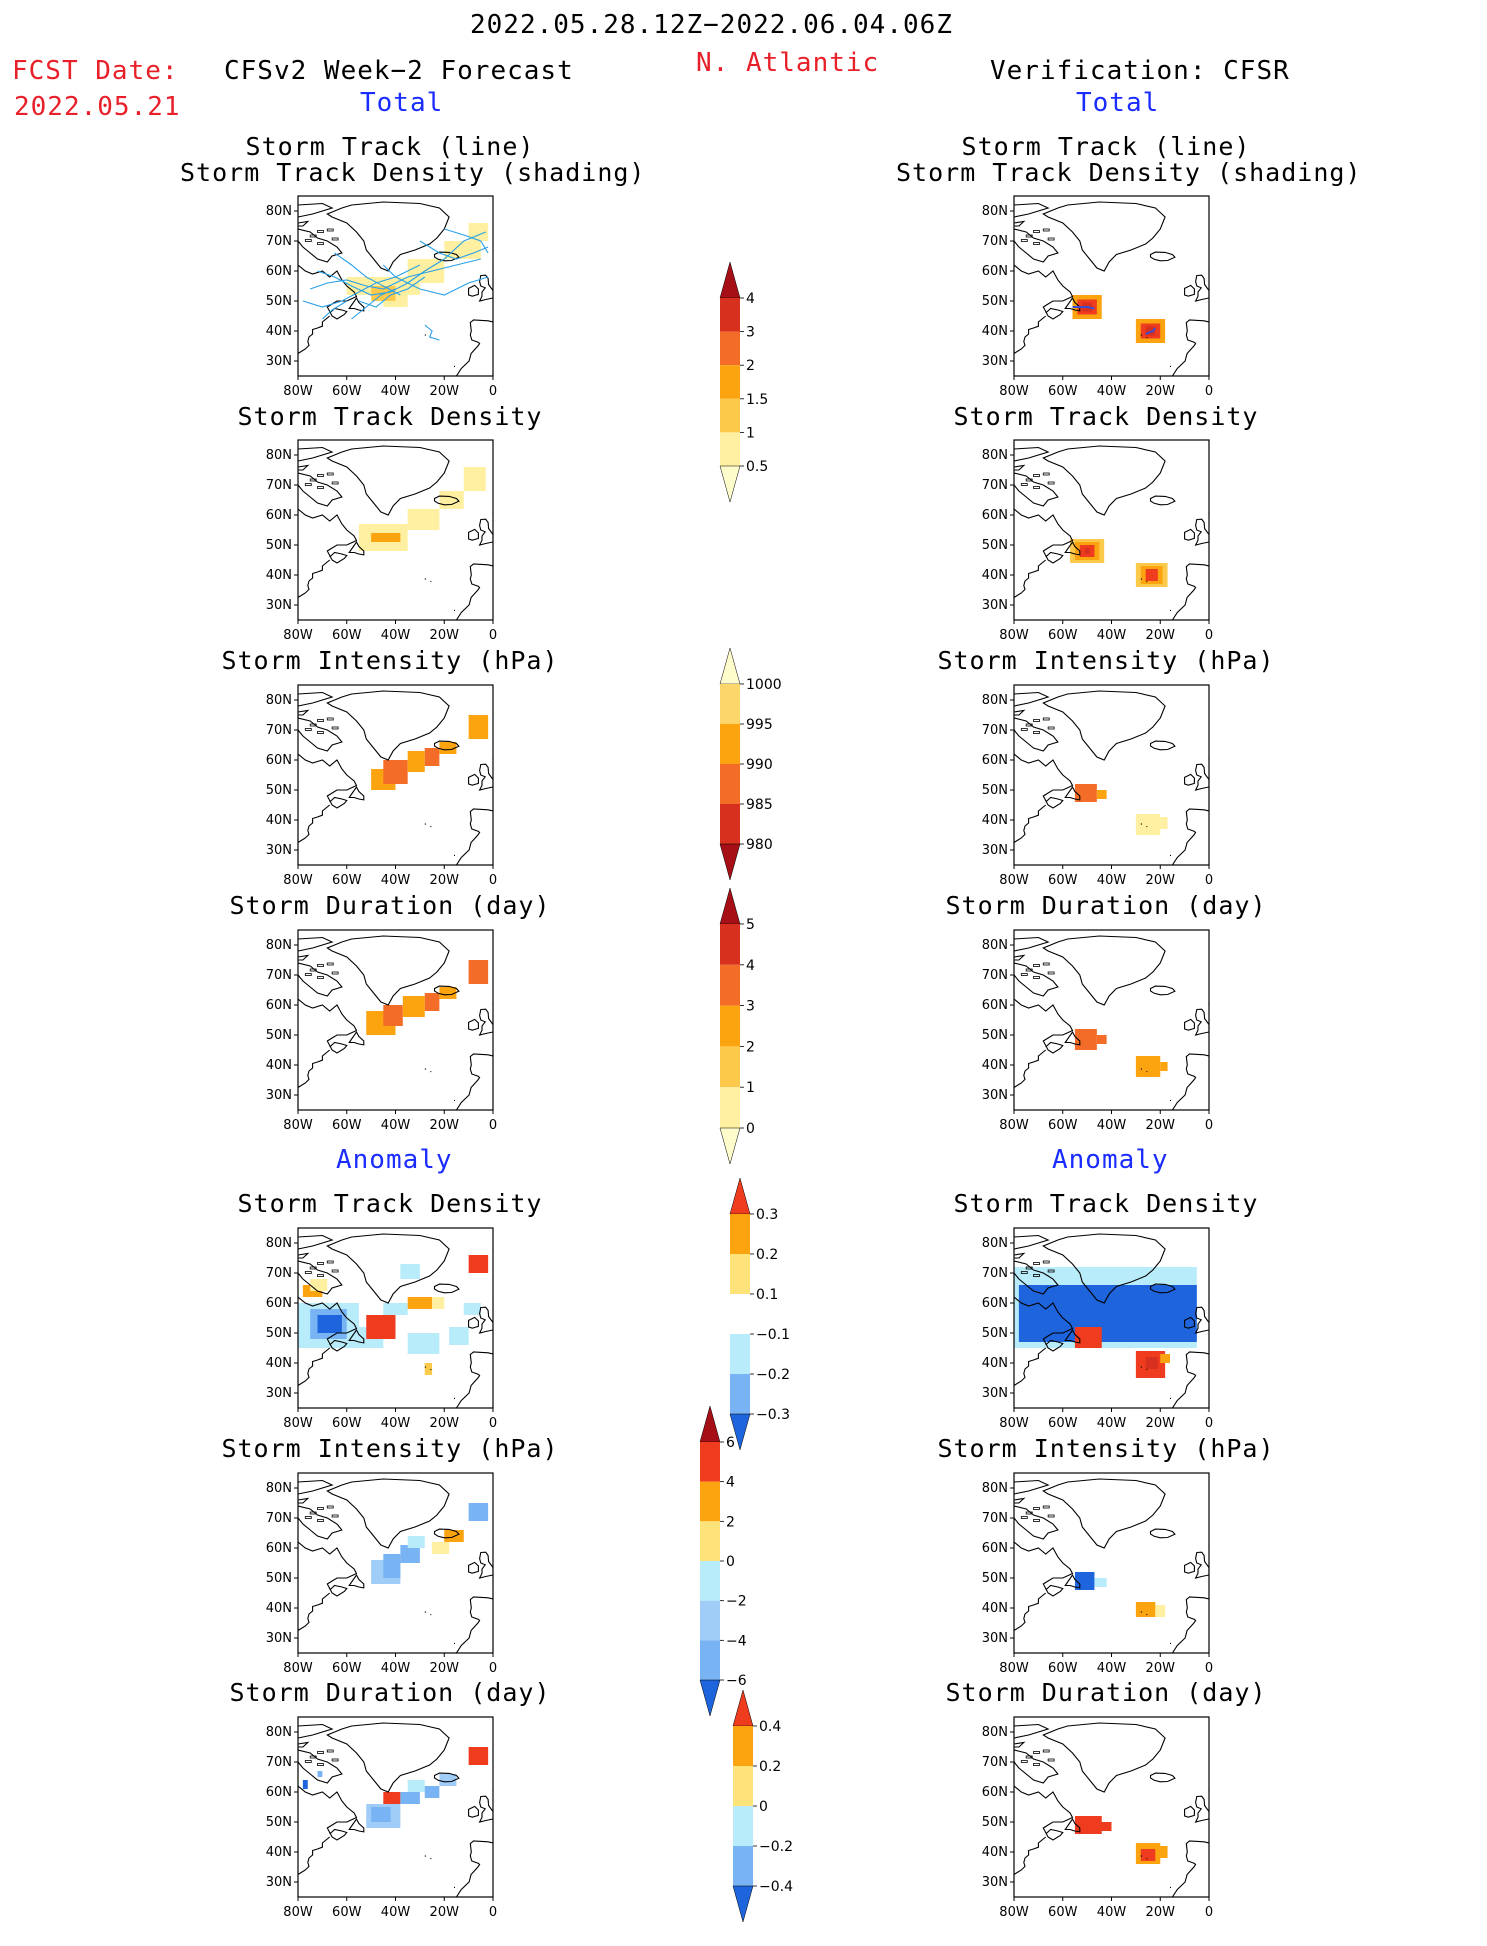  Describe the element at coordinates (740, 1196) in the screenshot. I see `colorbar-top-arrow` at that location.